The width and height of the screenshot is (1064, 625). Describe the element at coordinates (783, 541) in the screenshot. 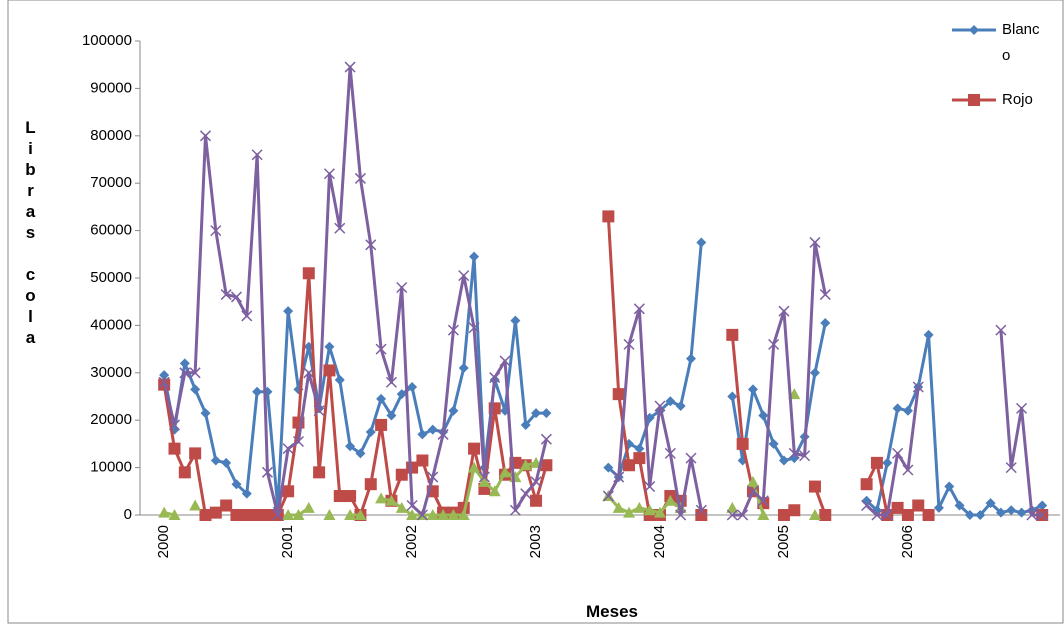

I see `x-tick-label: 2005` at that location.